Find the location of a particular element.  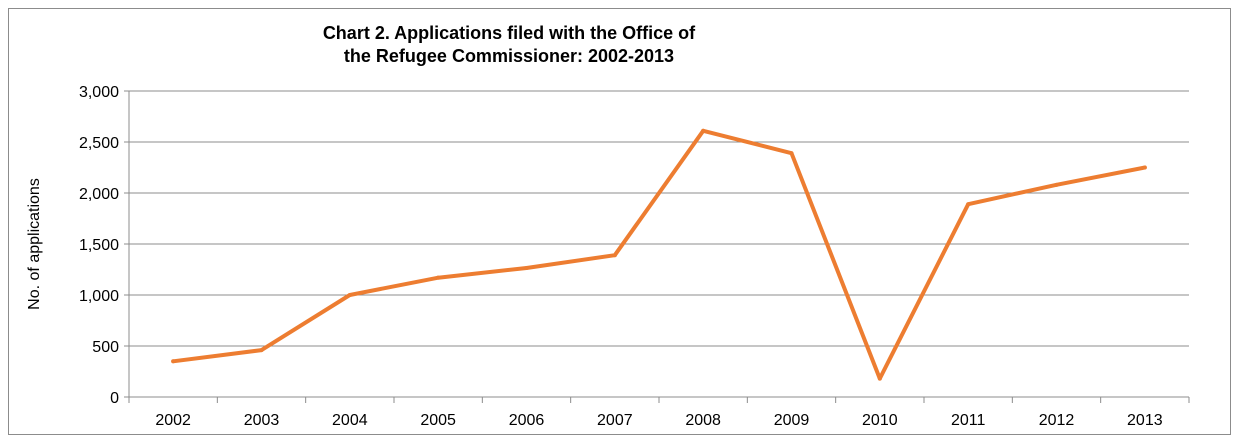

y-axis-label: No. of applications is located at coordinates (34, 244).